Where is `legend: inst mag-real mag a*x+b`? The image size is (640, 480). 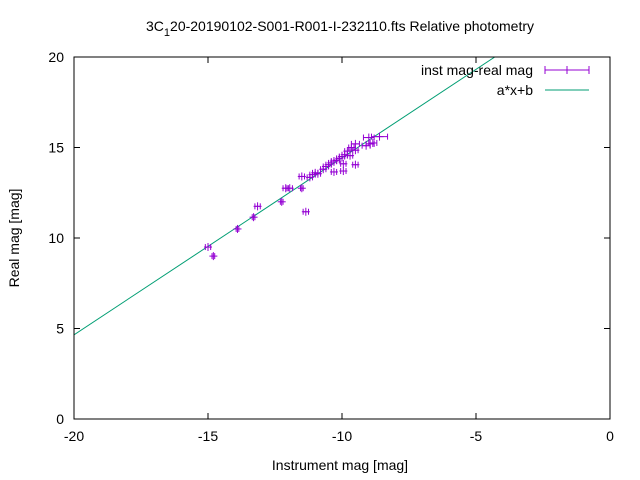
legend: inst mag-real mag a*x+b is located at coordinates (505, 80).